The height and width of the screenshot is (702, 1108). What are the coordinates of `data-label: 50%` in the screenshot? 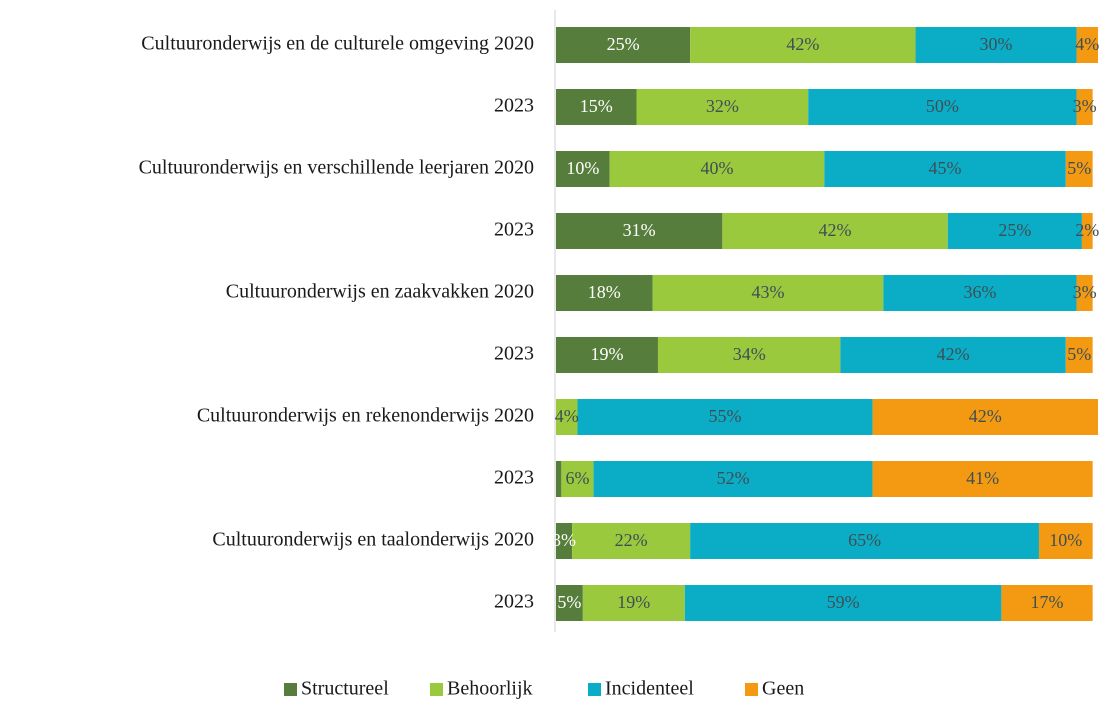 It's located at (942, 106).